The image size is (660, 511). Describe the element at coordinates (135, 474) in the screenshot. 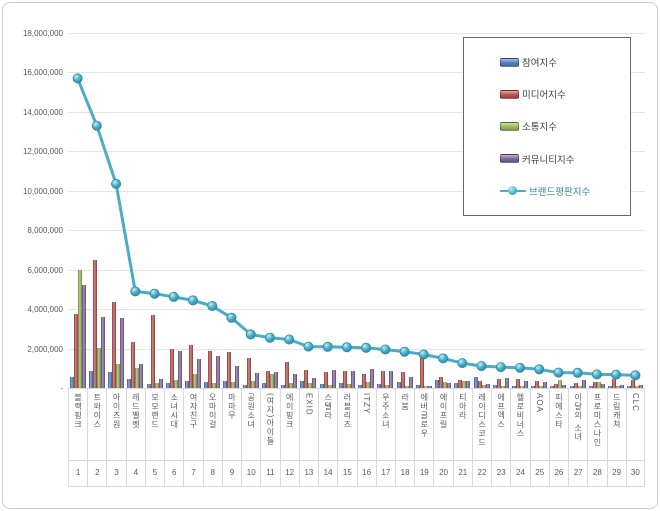

I see `category-rank: 4` at that location.